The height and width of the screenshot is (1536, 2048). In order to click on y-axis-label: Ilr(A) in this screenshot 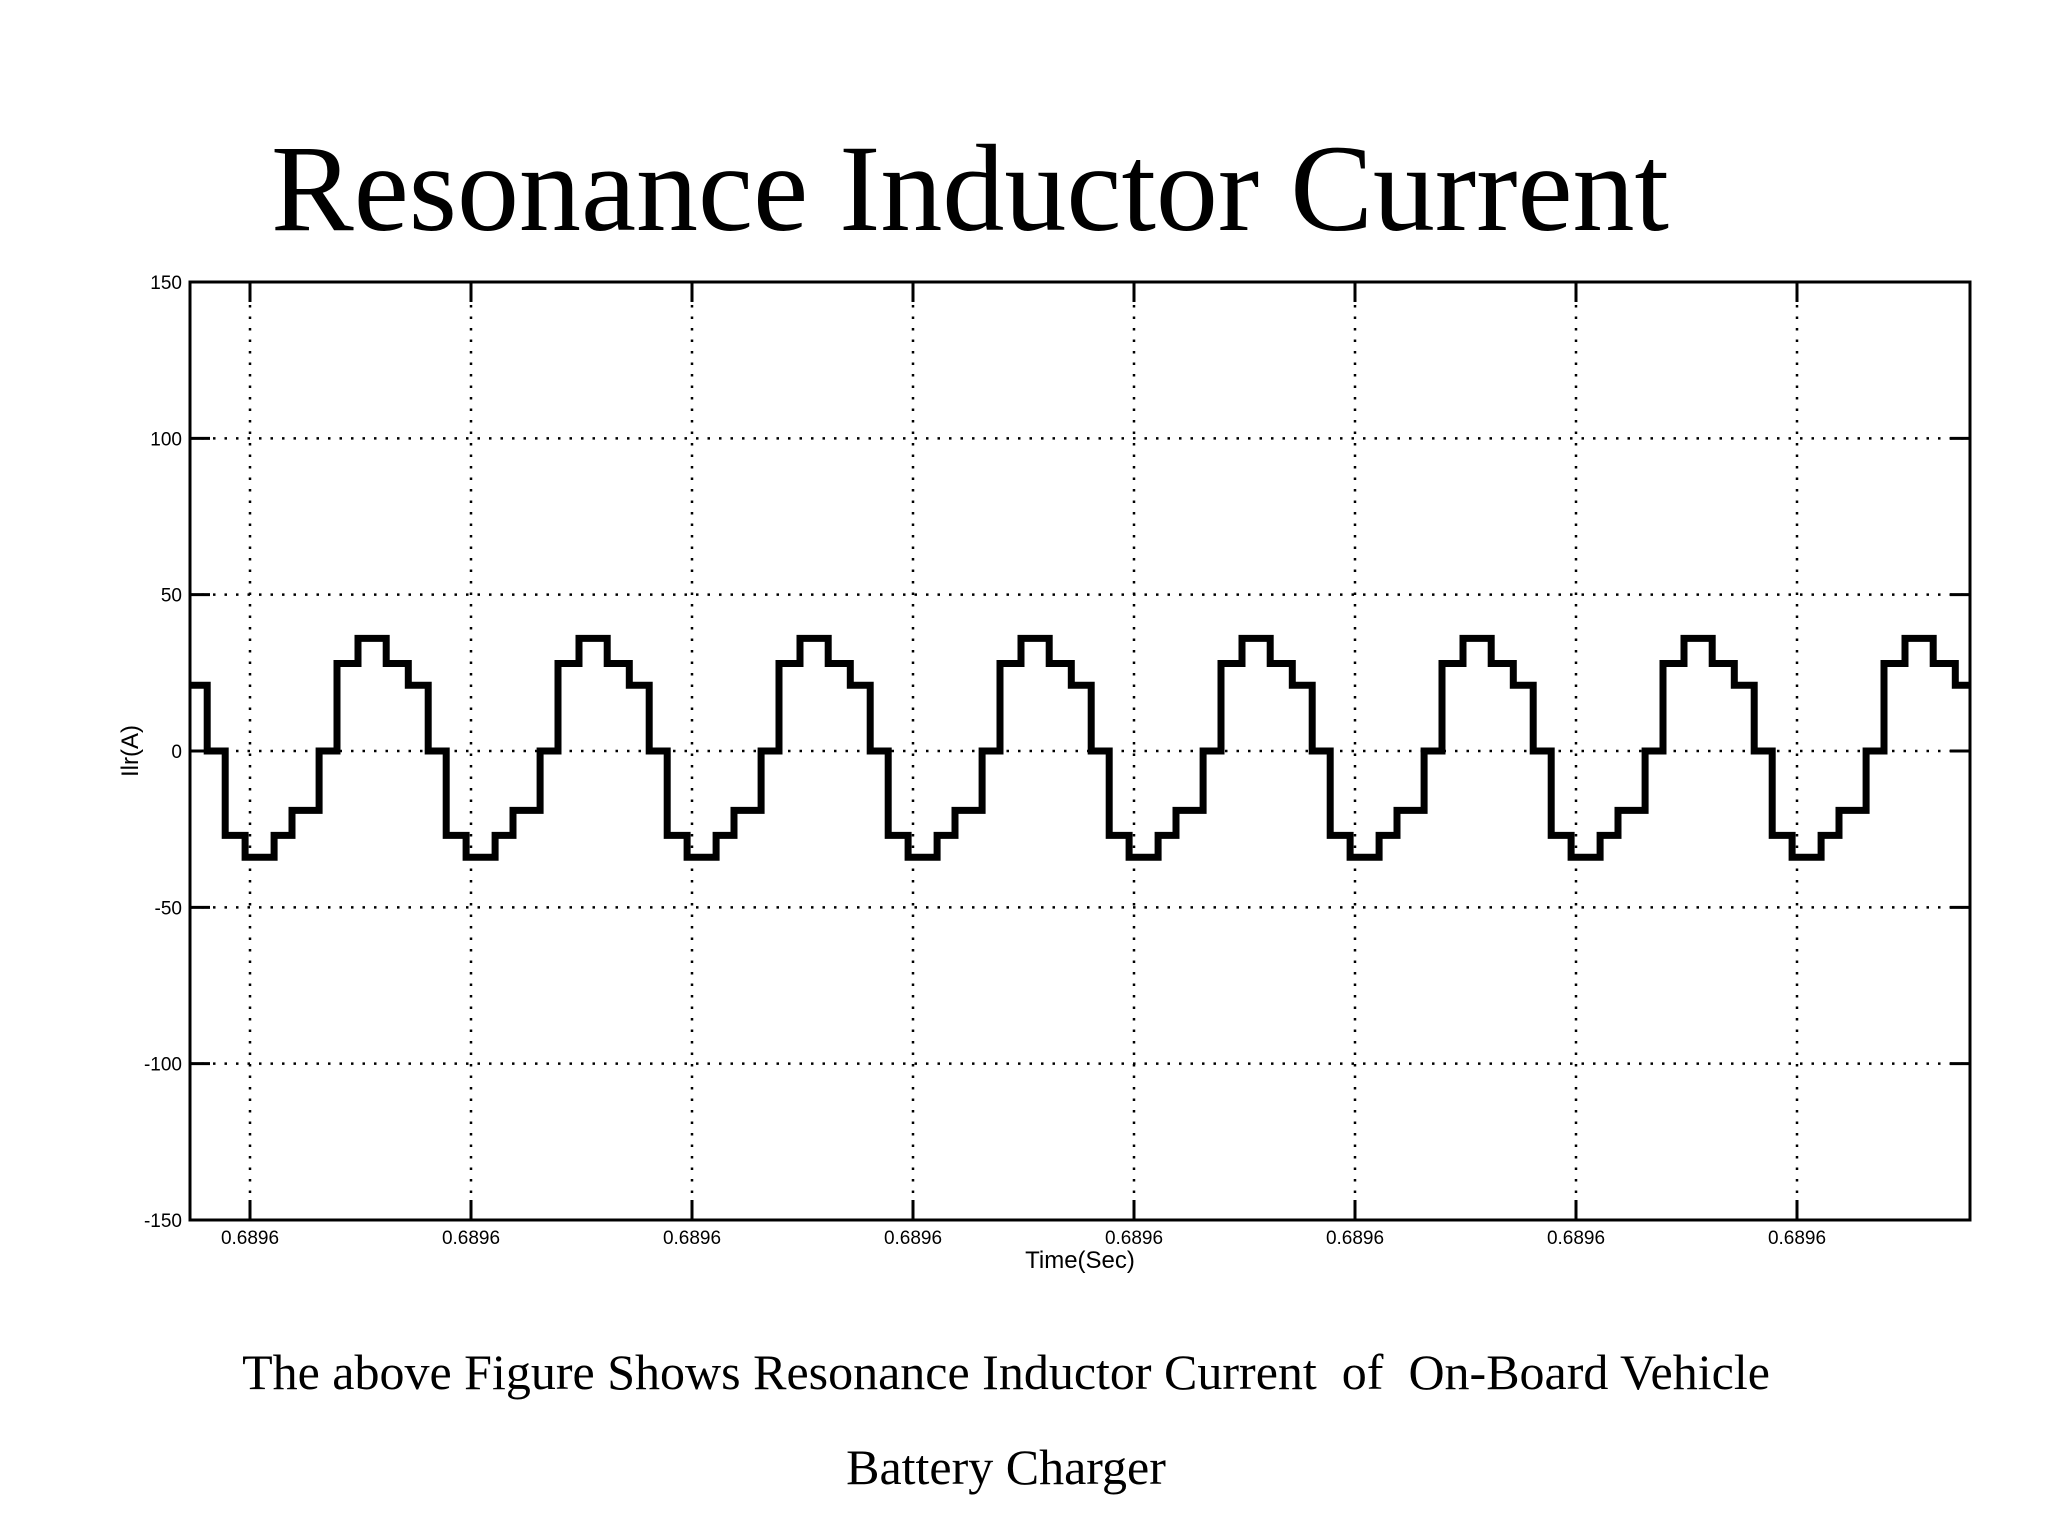, I will do `click(130, 751)`.